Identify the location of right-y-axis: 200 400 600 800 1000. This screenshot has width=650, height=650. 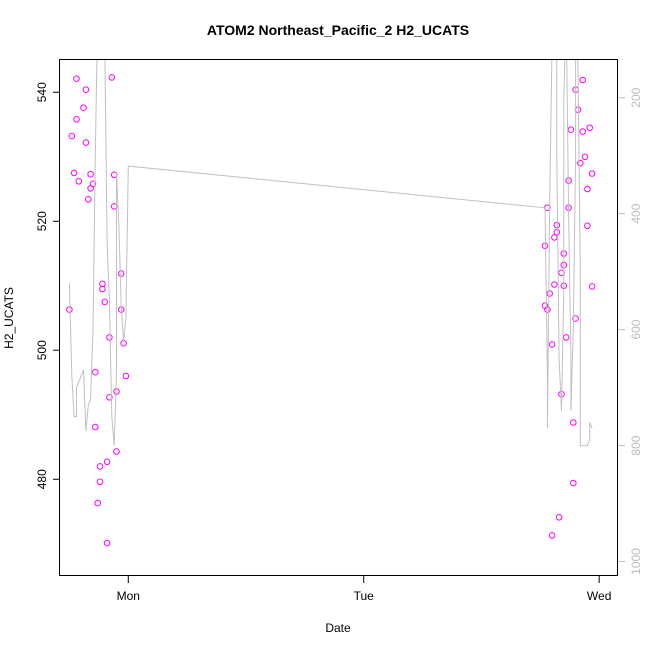
(630, 331).